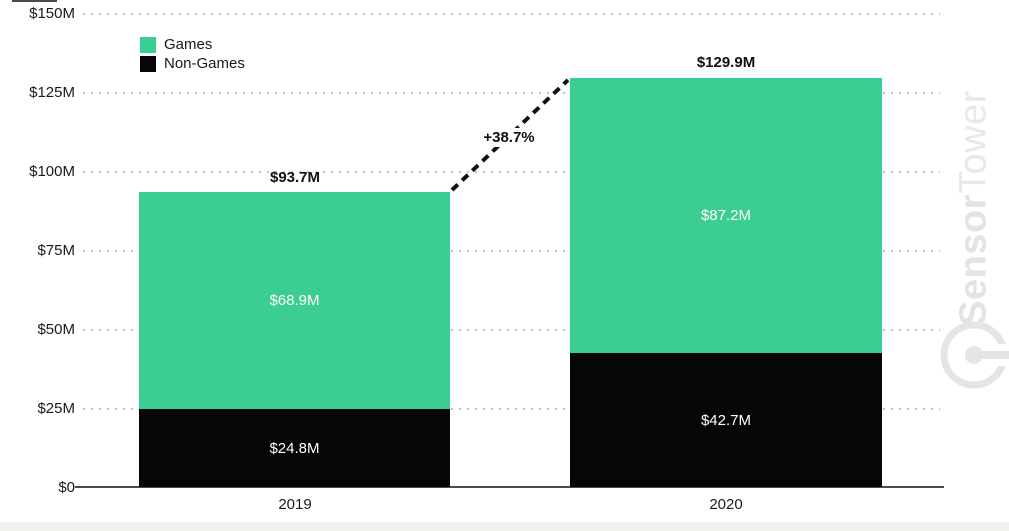 The image size is (1009, 531). Describe the element at coordinates (56, 408) in the screenshot. I see `y-tick-label: $25M` at that location.